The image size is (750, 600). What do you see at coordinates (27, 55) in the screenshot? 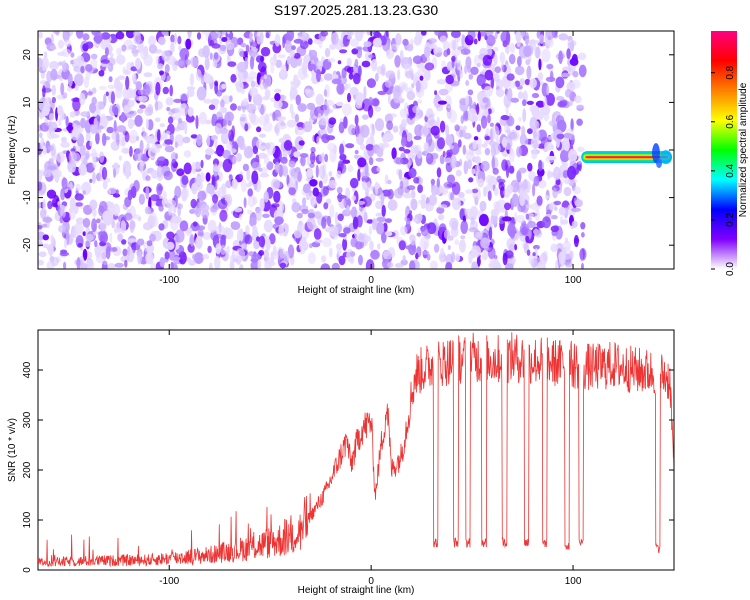
I see `spectrogram-ytick-label: 20` at bounding box center [27, 55].